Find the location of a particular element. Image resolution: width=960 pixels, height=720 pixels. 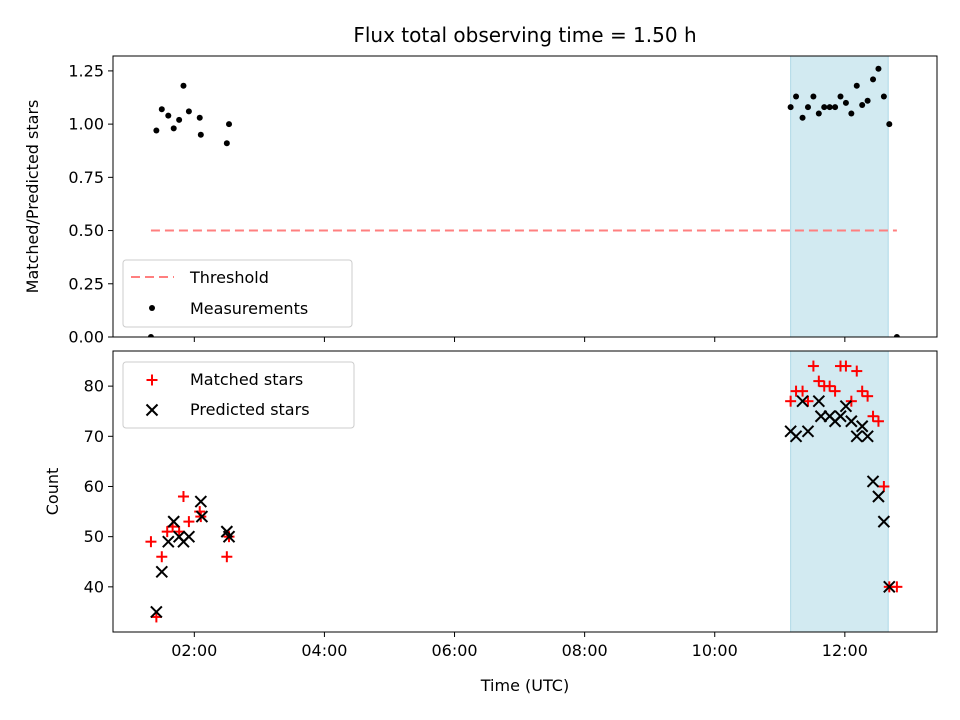

y-tick-label: 40 is located at coordinates (94, 586).